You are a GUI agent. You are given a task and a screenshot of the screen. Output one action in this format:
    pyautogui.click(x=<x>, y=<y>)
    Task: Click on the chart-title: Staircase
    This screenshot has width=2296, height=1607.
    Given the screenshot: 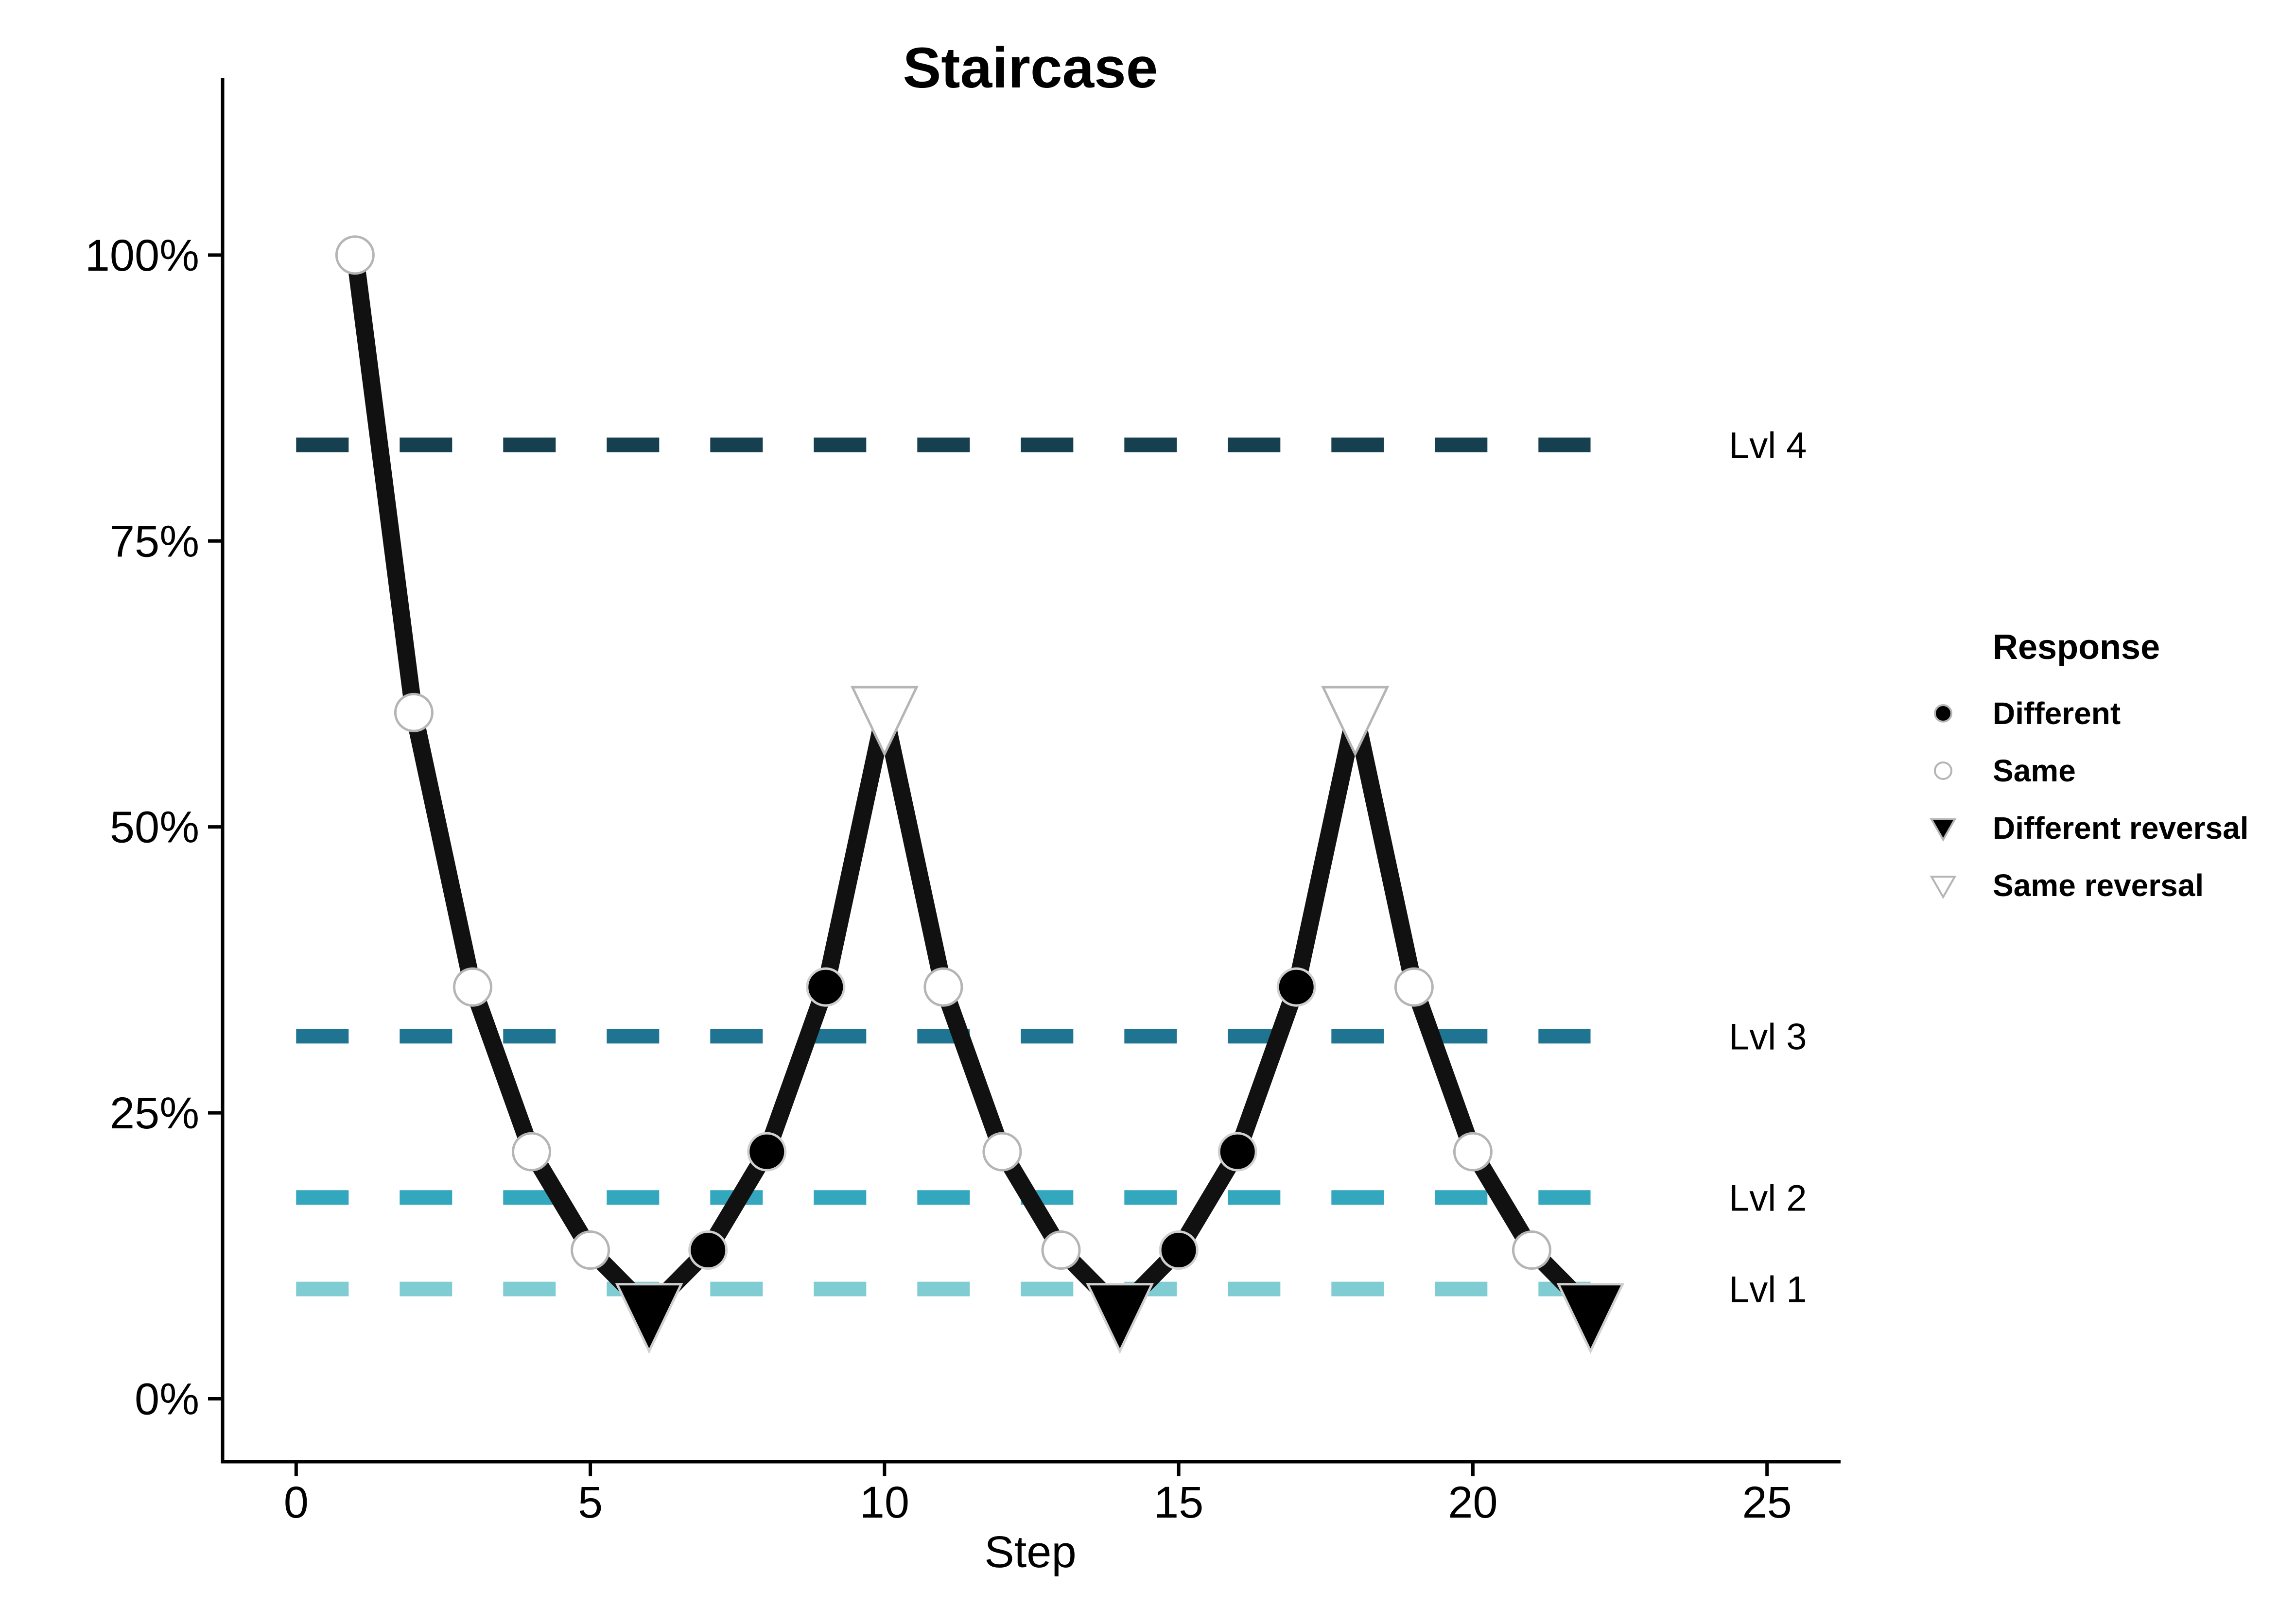 What is the action you would take?
    pyautogui.click(x=1030, y=68)
    